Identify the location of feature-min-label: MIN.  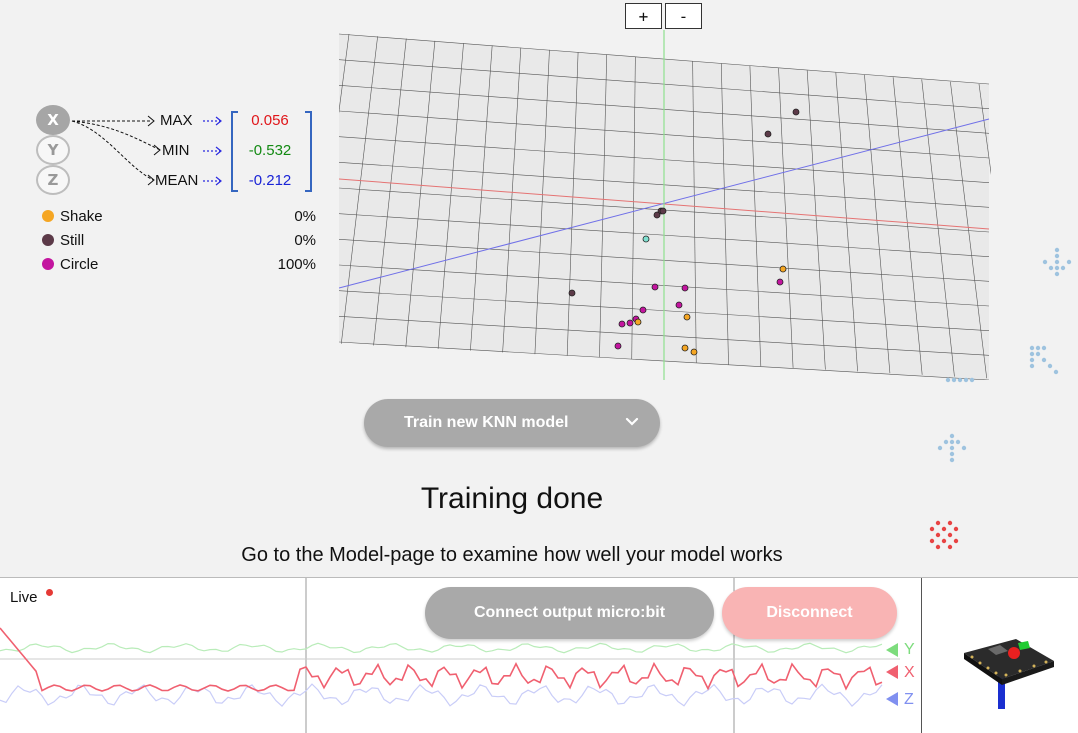
(176, 150).